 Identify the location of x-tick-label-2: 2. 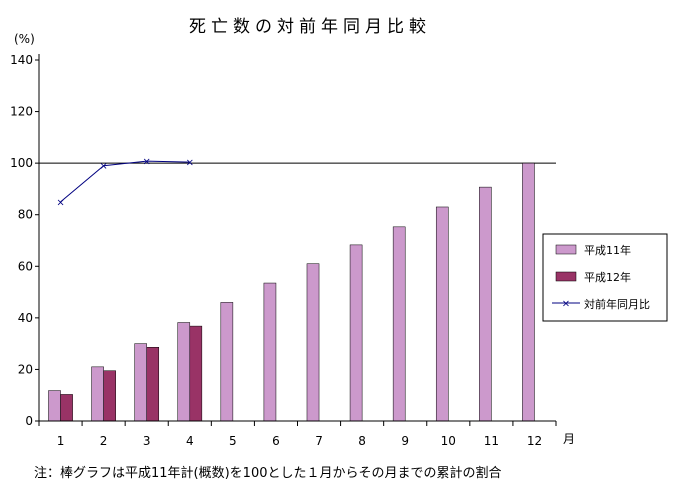
(104, 441).